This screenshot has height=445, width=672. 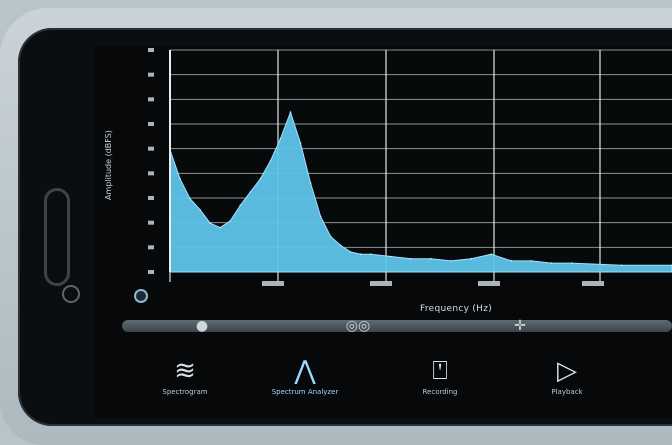 What do you see at coordinates (358, 326) in the screenshot?
I see `link-icon: ◎◎` at bounding box center [358, 326].